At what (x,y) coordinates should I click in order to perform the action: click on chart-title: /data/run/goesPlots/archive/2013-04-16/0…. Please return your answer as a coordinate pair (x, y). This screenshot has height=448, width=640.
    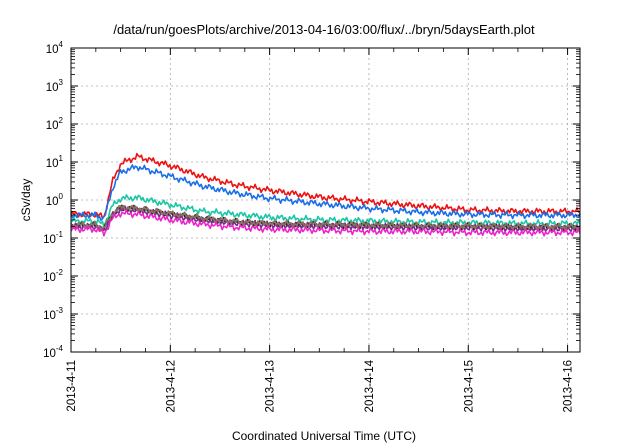
    Looking at the image, I should click on (324, 29).